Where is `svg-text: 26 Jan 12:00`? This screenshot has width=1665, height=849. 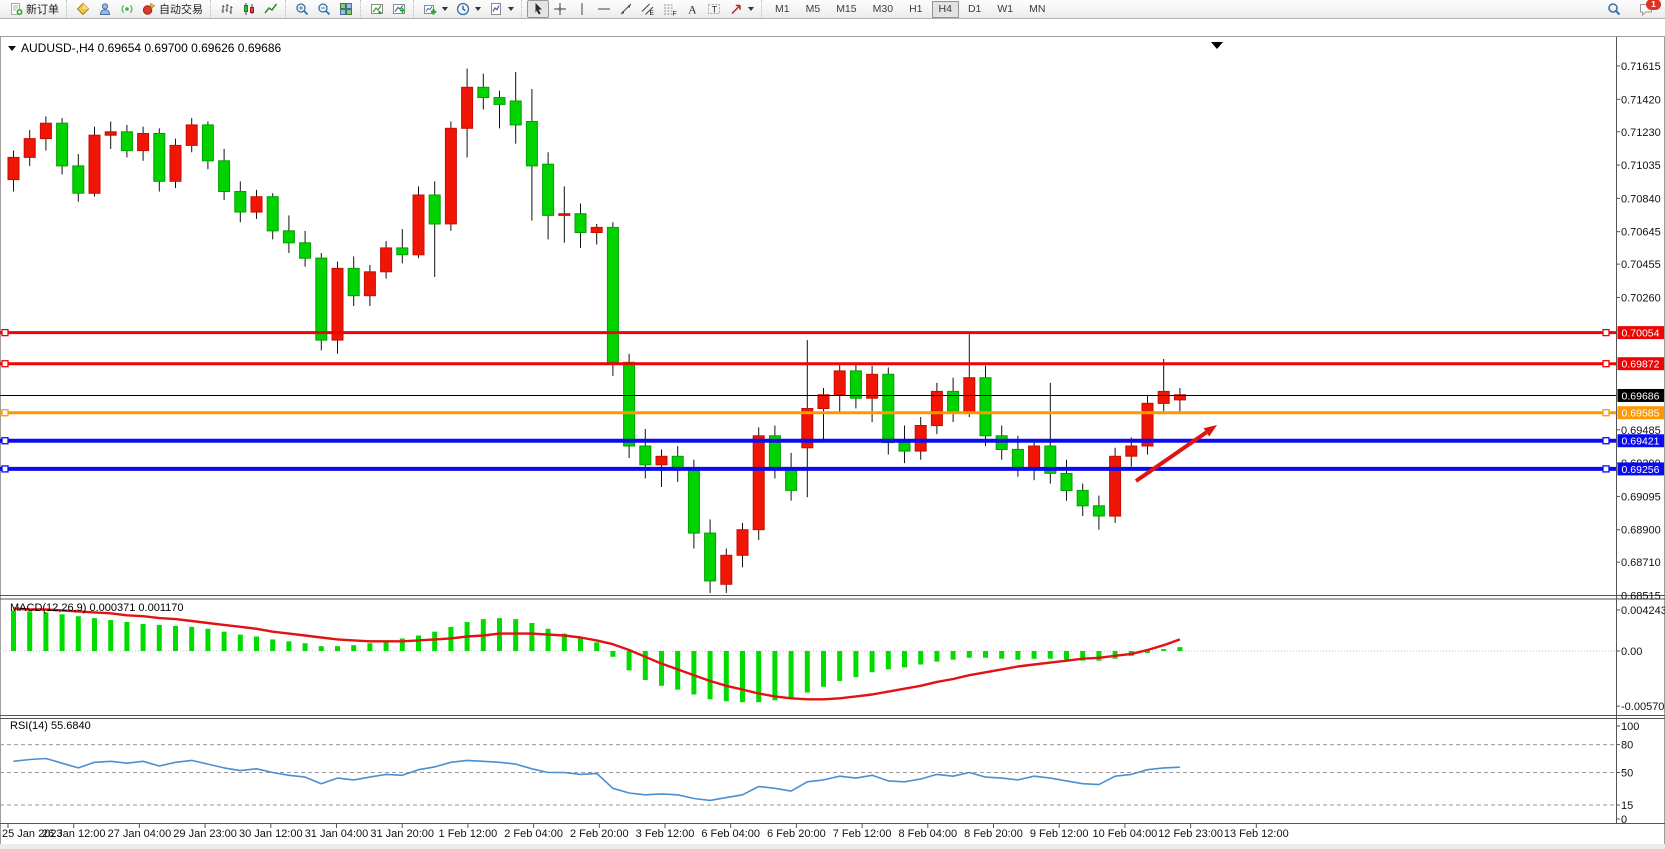 svg-text: 26 Jan 12:00 is located at coordinates (74, 834).